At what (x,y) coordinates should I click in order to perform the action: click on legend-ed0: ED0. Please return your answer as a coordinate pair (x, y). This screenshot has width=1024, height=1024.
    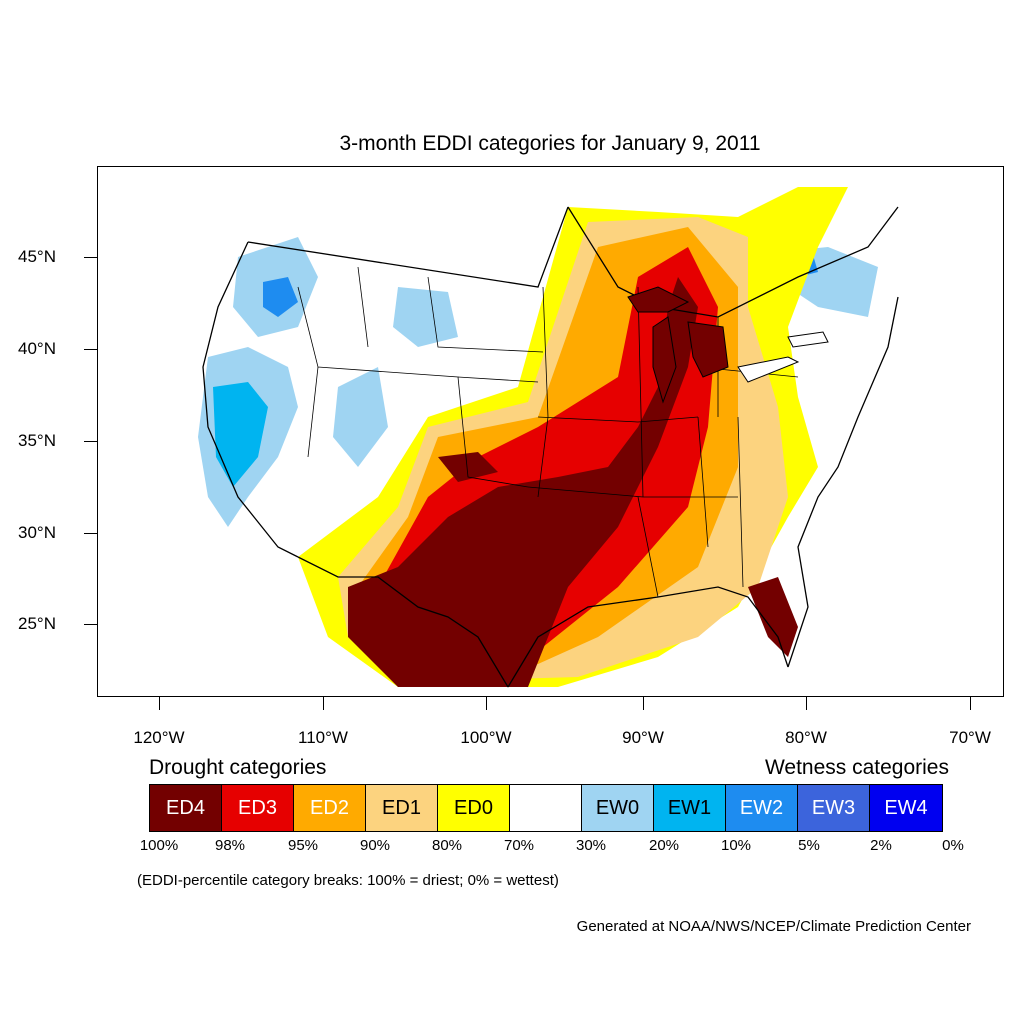
    Looking at the image, I should click on (474, 808).